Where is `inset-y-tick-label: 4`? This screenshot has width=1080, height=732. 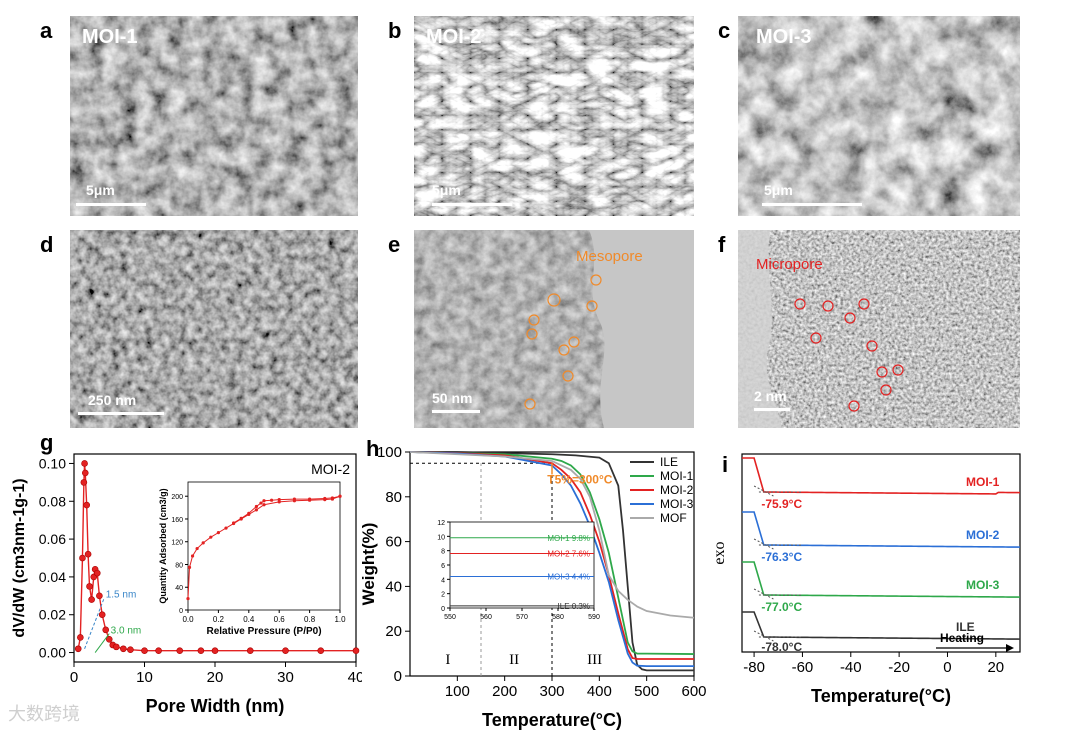 inset-y-tick-label: 4 is located at coordinates (443, 580).